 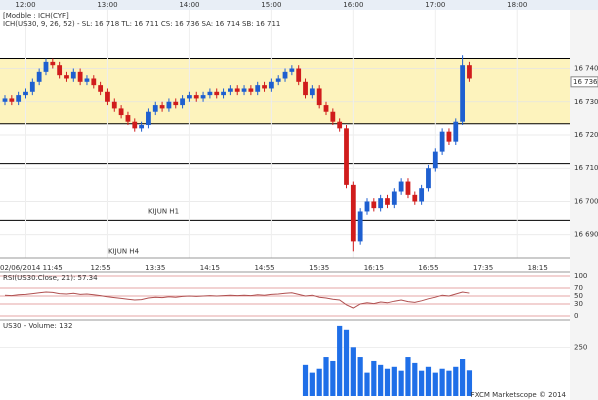 I want to click on top-time-label: 14:00, so click(x=189, y=5).